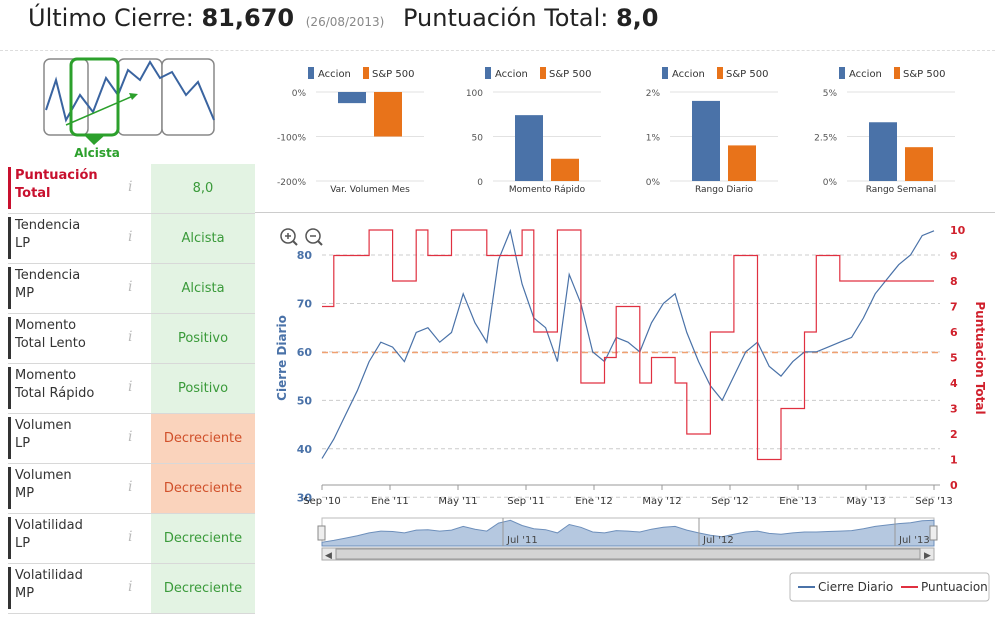 This screenshot has height=619, width=995. I want to click on scroll-right-icon: ▶, so click(927, 556).